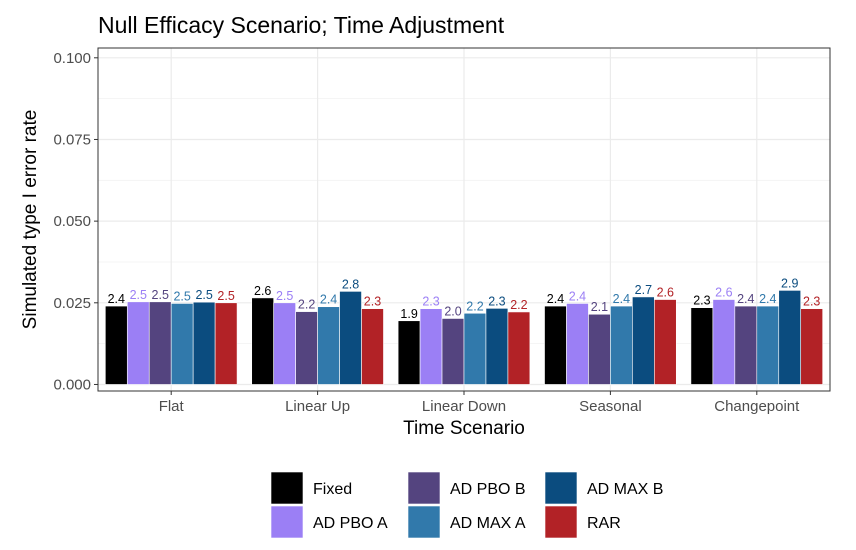 The width and height of the screenshot is (856, 550). I want to click on y-axis: 0.000 0.025 0.050 0.075 0.100, so click(75, 221).